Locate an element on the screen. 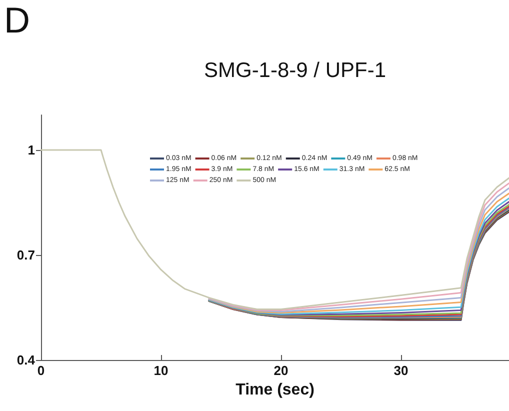 The height and width of the screenshot is (411, 509). x-tick-label: 20 is located at coordinates (281, 370).